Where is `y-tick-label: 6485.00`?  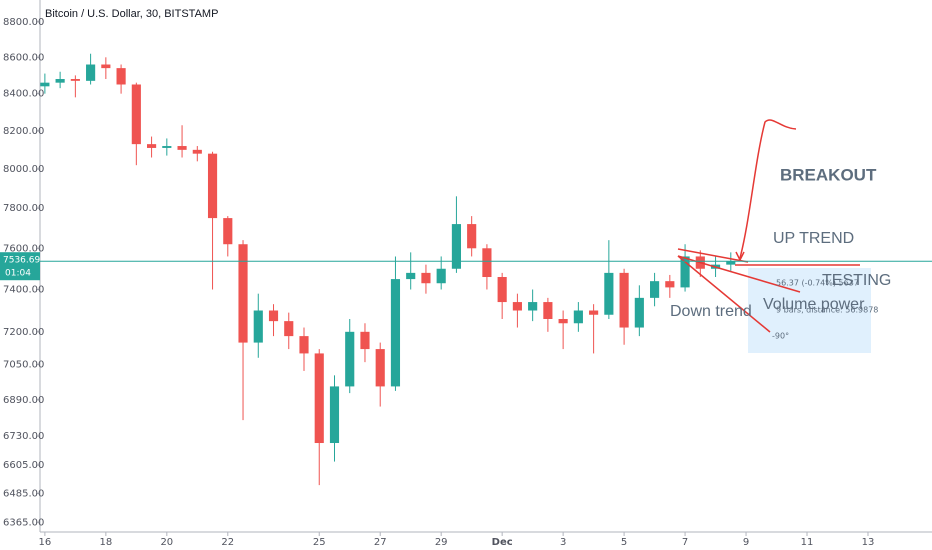 y-tick-label: 6485.00 is located at coordinates (23, 493).